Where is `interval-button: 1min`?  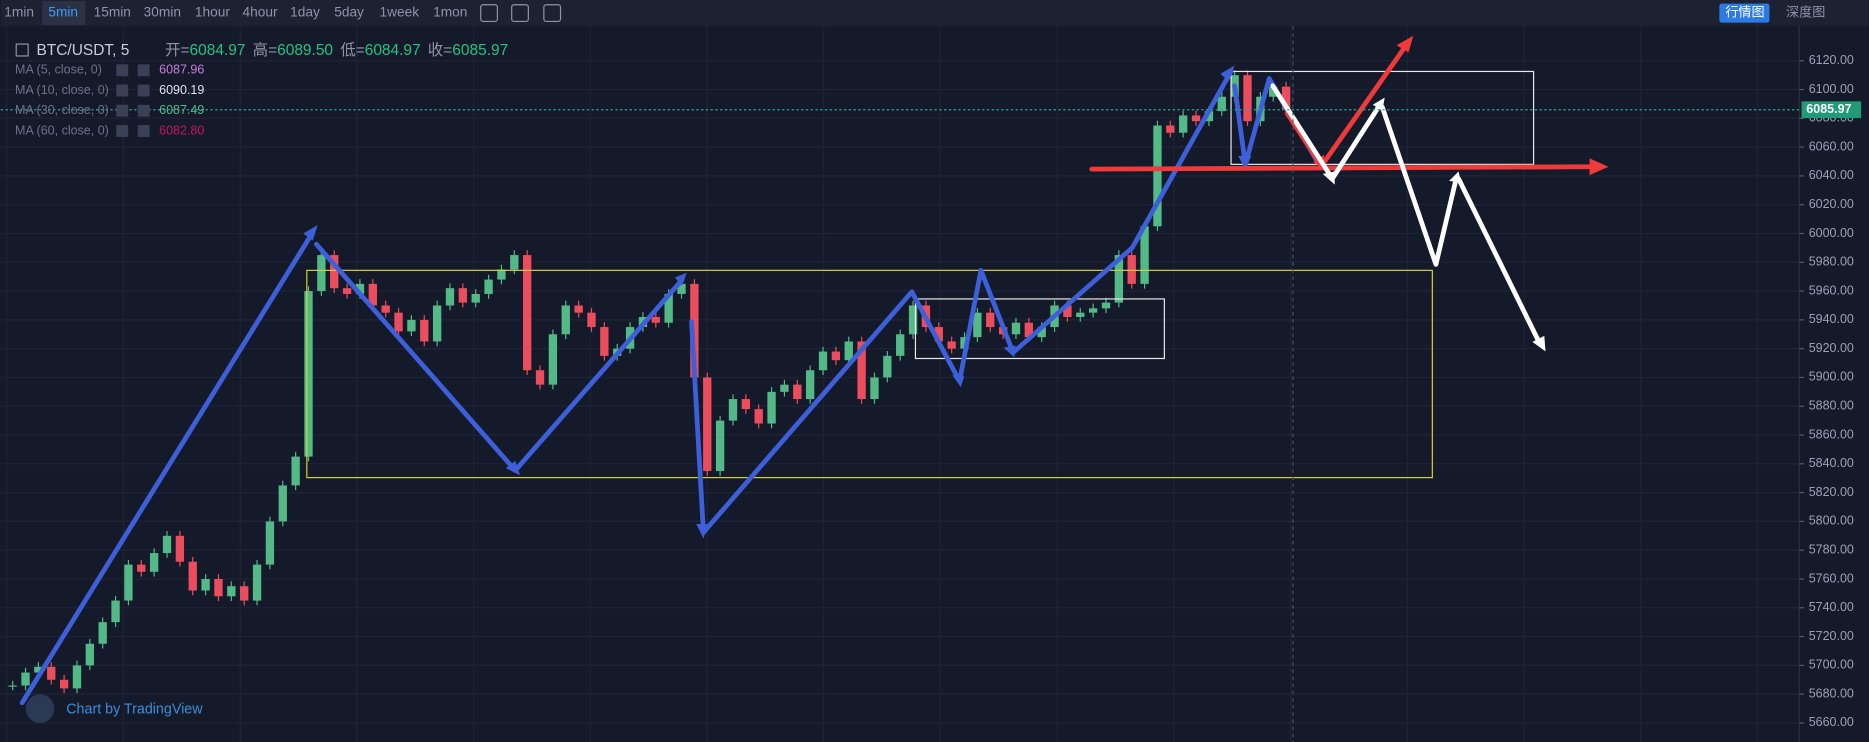
interval-button: 1min is located at coordinates (19, 12).